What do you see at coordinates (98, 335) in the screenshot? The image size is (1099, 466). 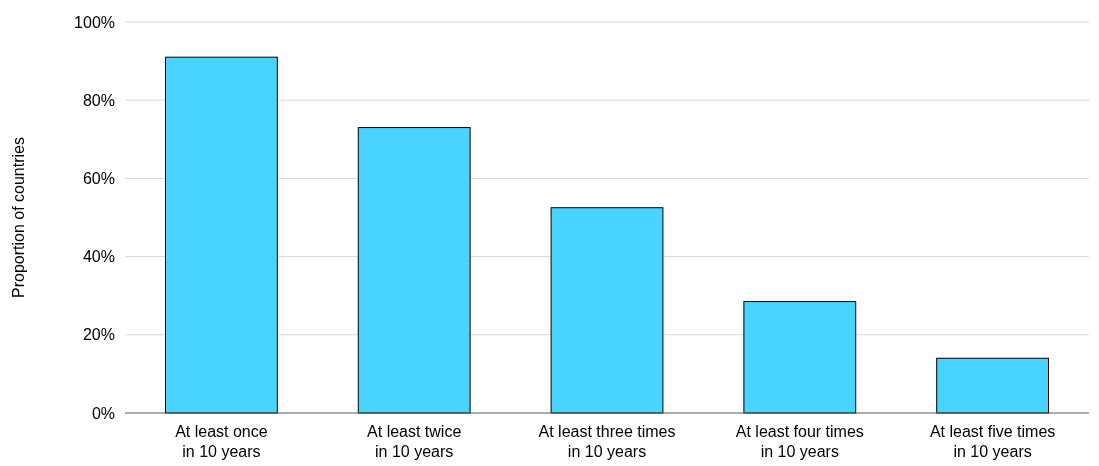 I see `y-tick-label: 20%` at bounding box center [98, 335].